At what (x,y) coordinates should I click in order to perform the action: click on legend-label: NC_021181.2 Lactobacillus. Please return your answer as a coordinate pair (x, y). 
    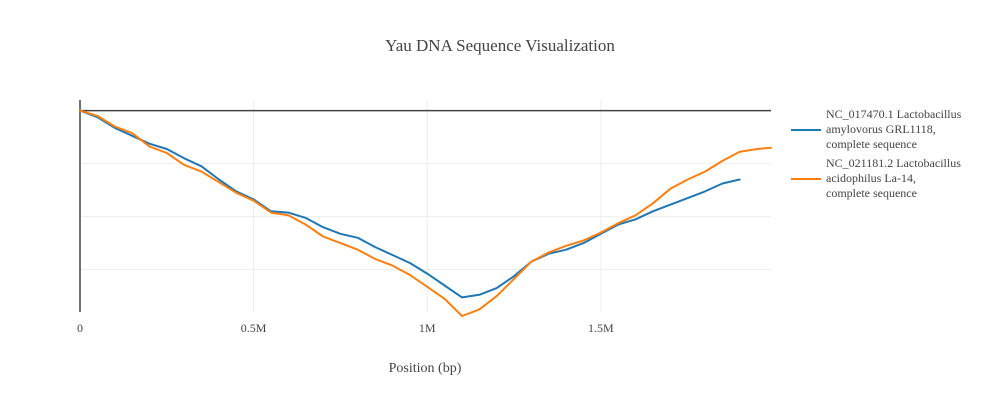
    Looking at the image, I should click on (893, 163).